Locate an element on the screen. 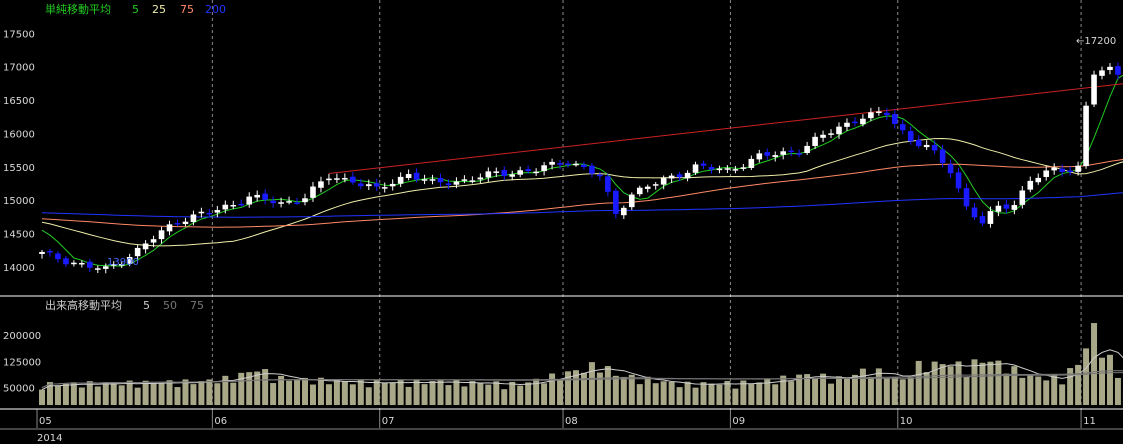 This screenshot has width=1123, height=444. month-tick-label: 06 is located at coordinates (220, 421).